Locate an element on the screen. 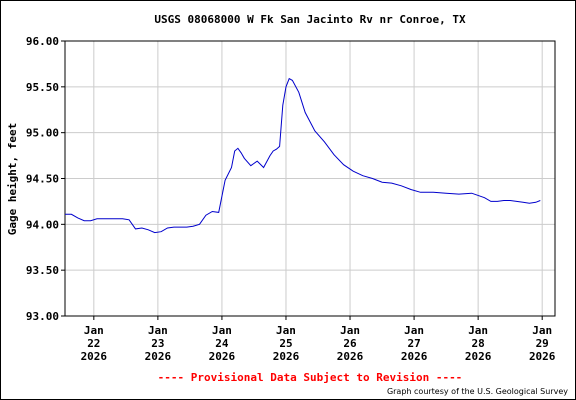 Image resolution: width=576 pixels, height=400 pixels. y-axis-ticks: 93.00 93.50 94.00 94.50 95.00 95.50 96.00 is located at coordinates (42, 179).